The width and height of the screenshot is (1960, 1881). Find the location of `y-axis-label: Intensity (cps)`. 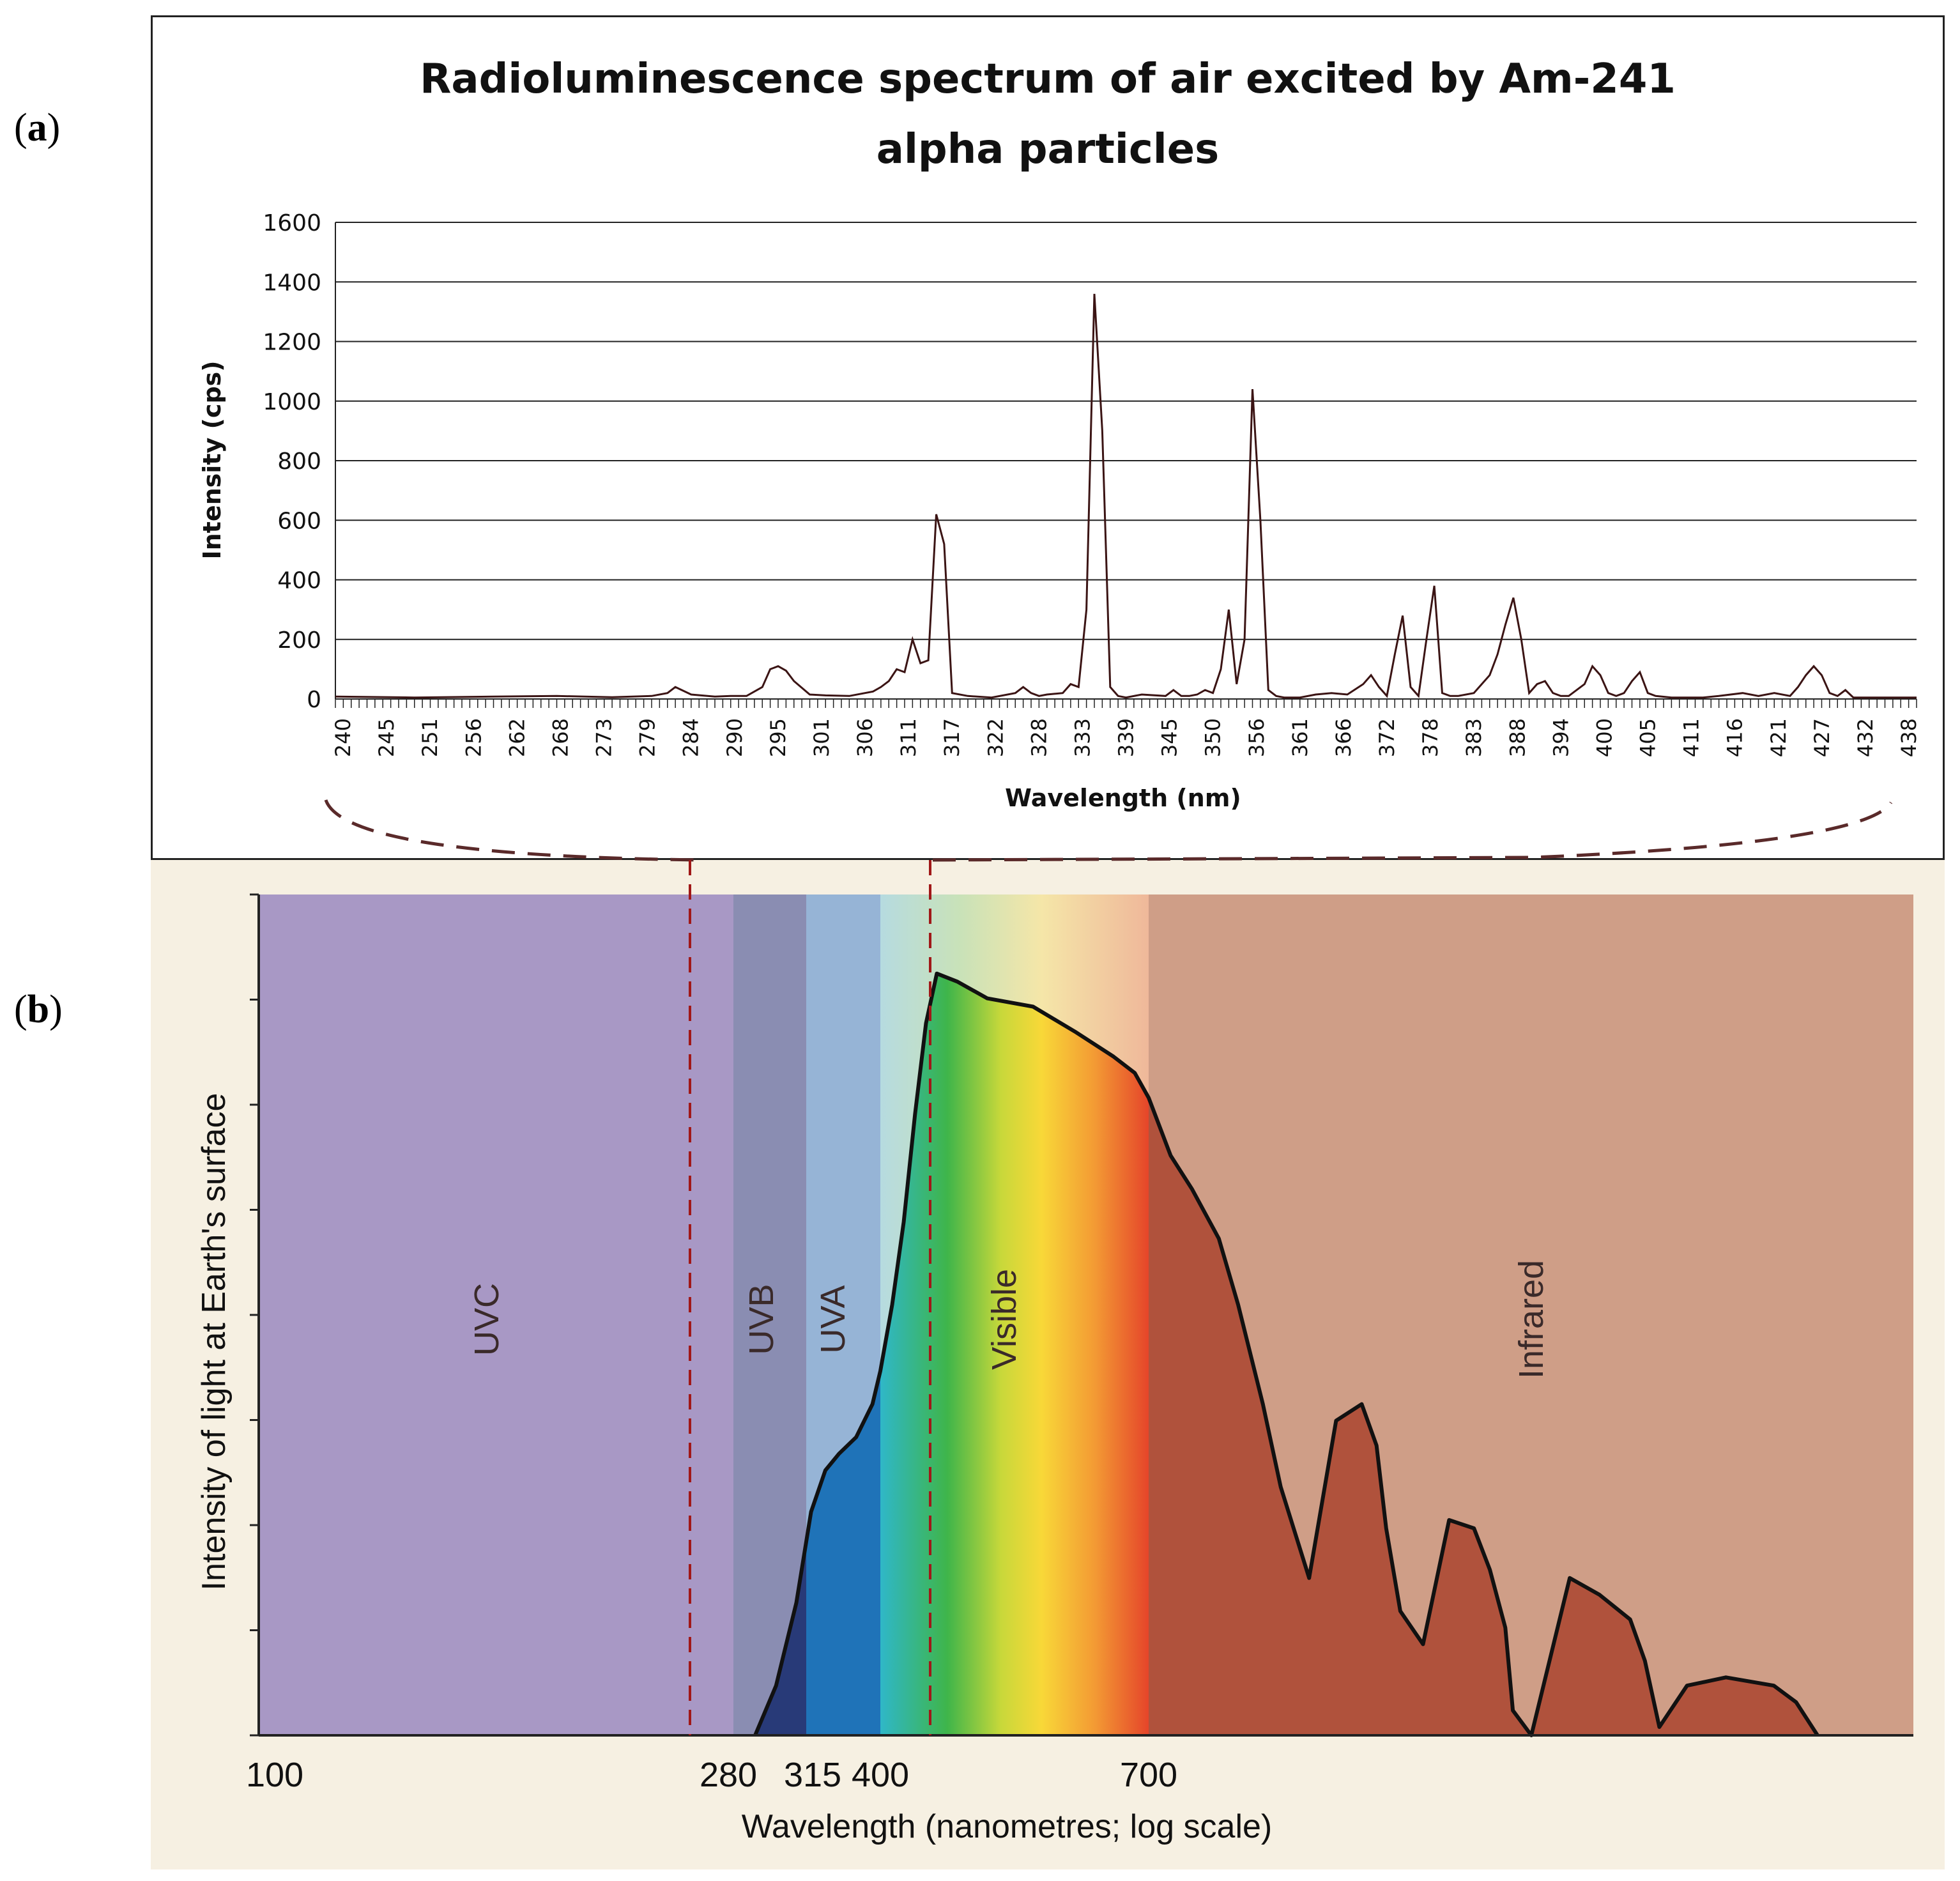

y-axis-label: Intensity (cps) is located at coordinates (212, 460).